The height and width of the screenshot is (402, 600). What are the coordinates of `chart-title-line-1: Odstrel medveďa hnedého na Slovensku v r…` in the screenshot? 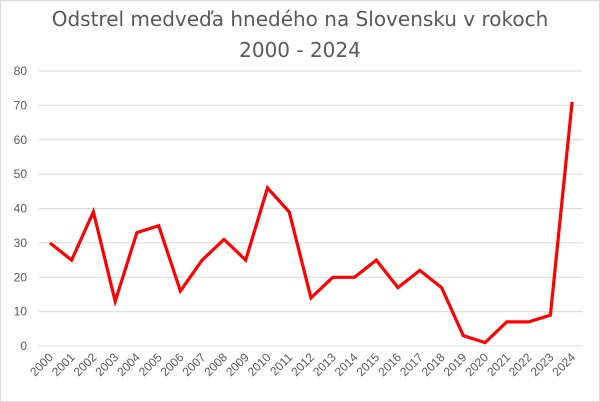 It's located at (300, 19).